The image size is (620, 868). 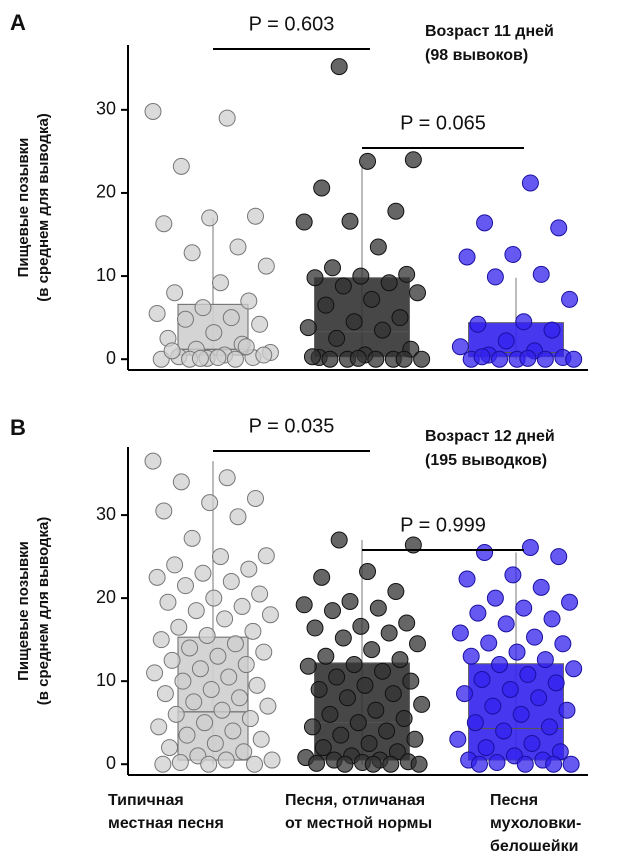 I want to click on age-annotation: Возраст 11 дней, so click(x=489, y=31).